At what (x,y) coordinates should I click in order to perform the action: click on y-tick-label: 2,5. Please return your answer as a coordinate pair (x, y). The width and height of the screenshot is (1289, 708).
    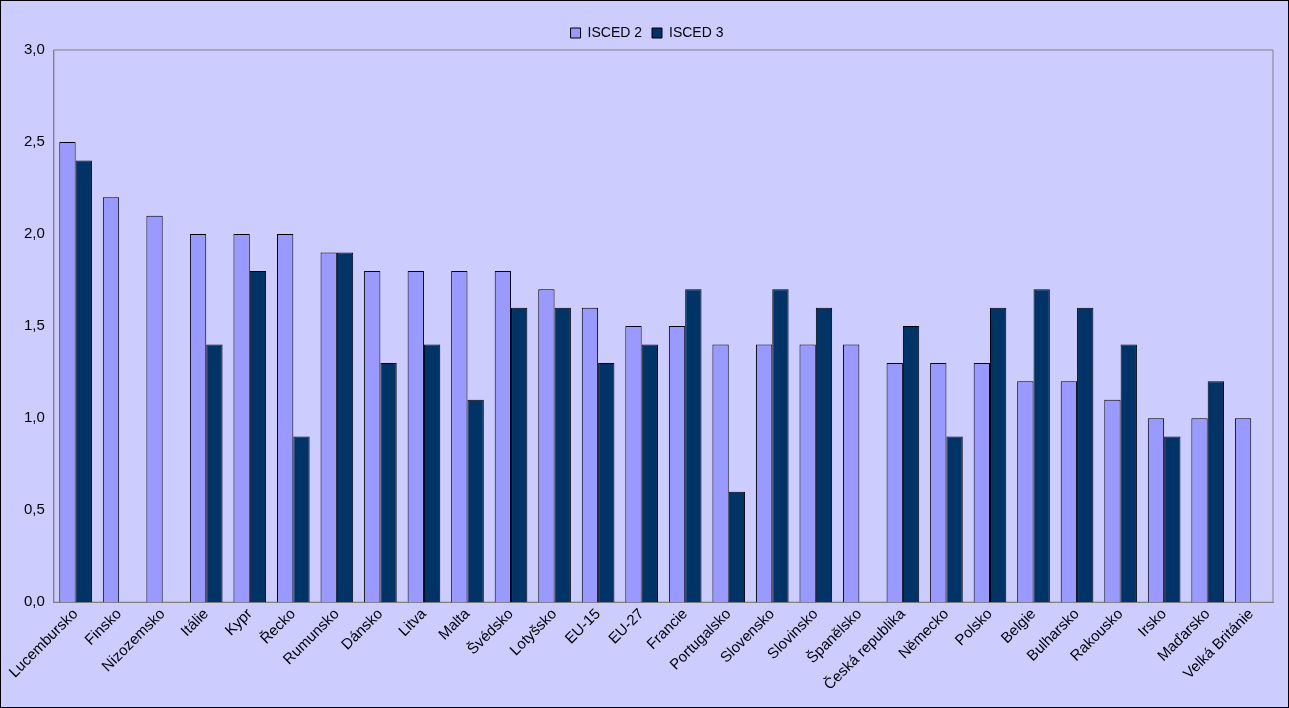
    Looking at the image, I should click on (34, 141).